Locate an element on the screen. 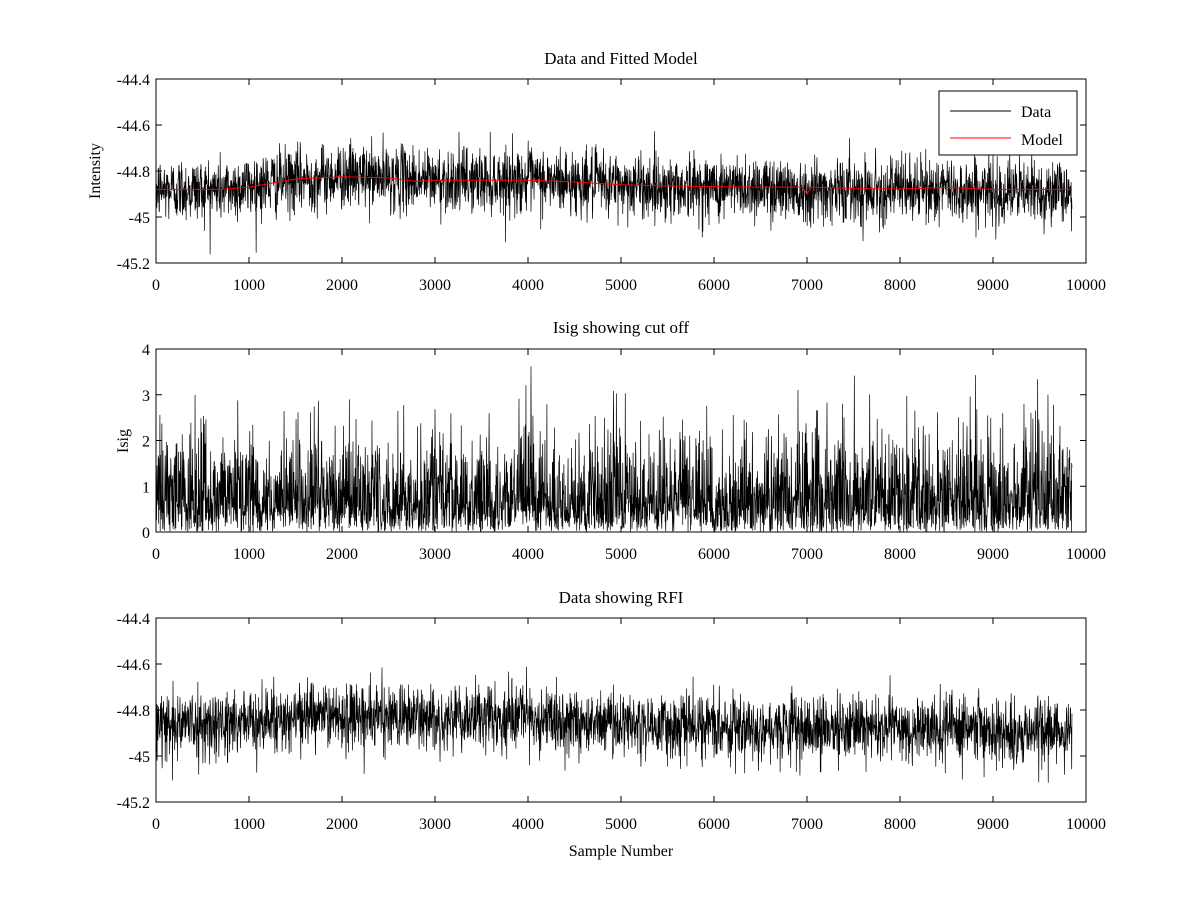 This screenshot has width=1200, height=900. panel-1-legend: Data Model is located at coordinates (1008, 123).